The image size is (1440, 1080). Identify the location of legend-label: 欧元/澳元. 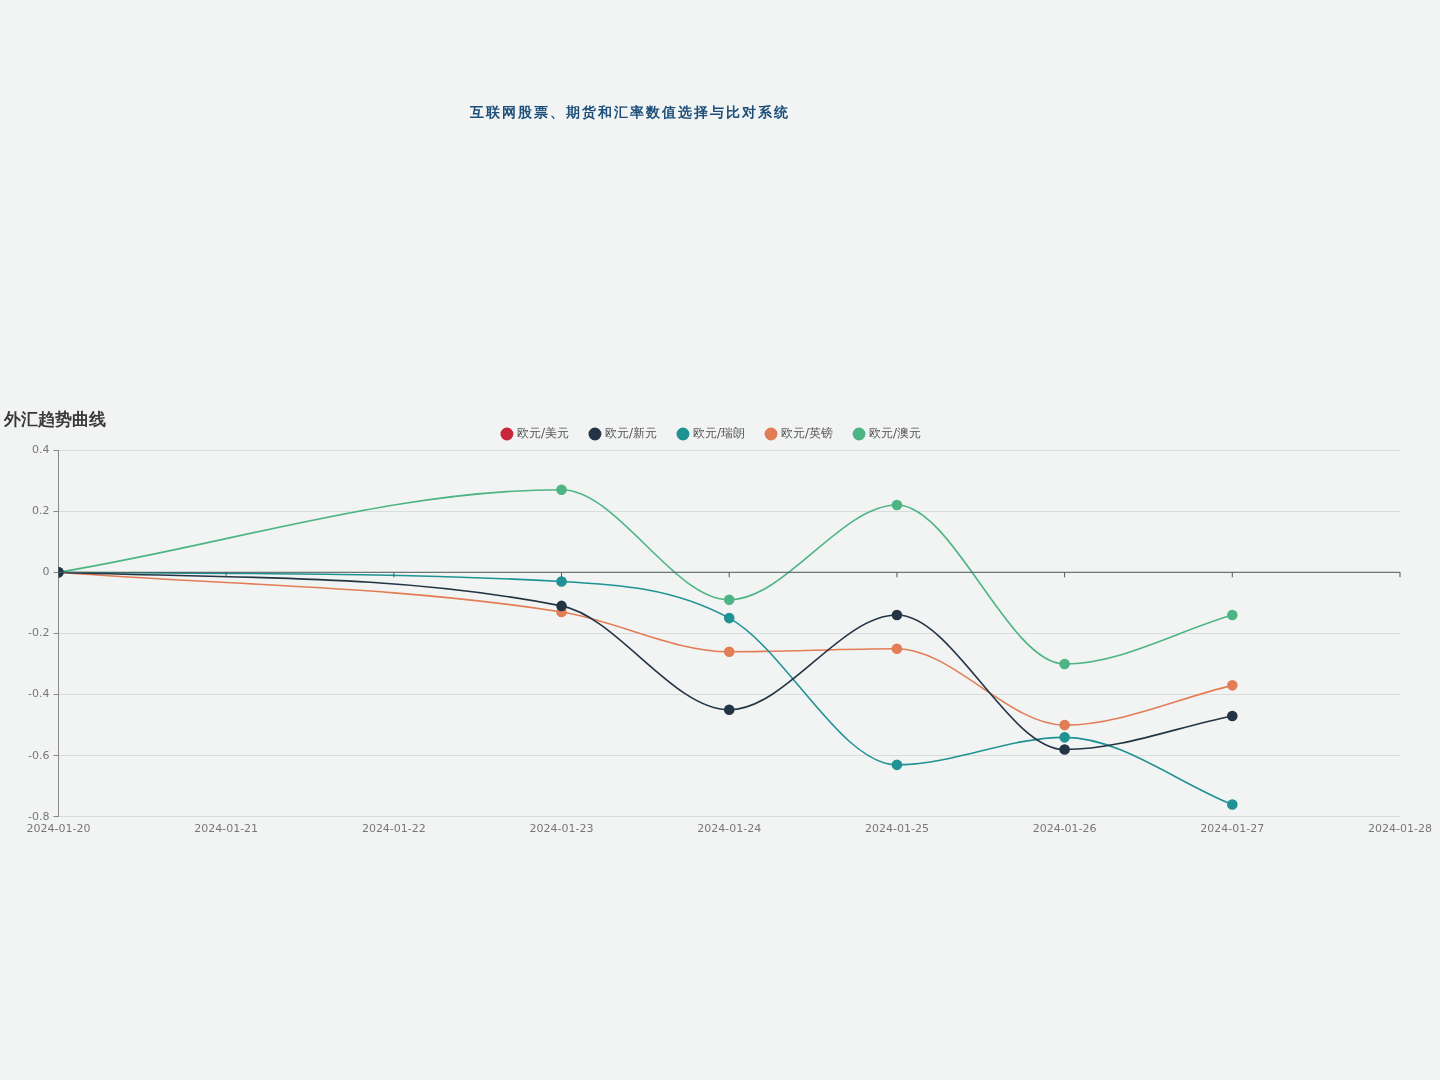
(895, 433).